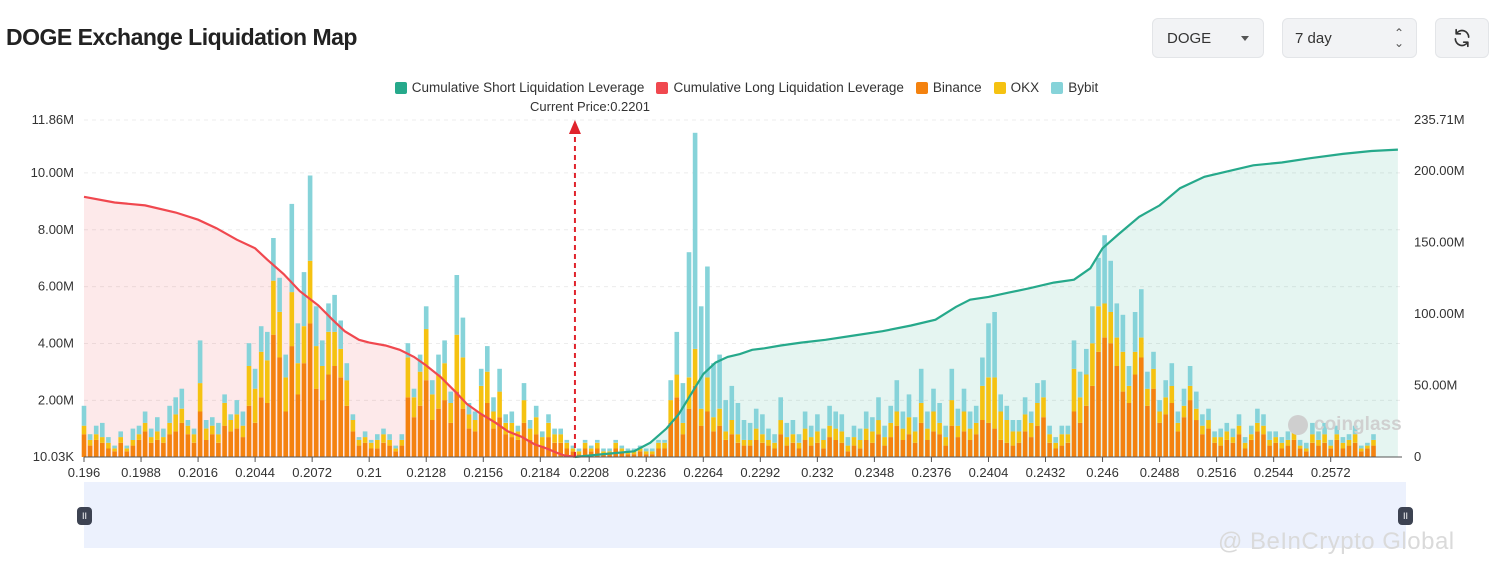  Describe the element at coordinates (1074, 87) in the screenshot. I see `legend-item-bybit: Bybit` at that location.